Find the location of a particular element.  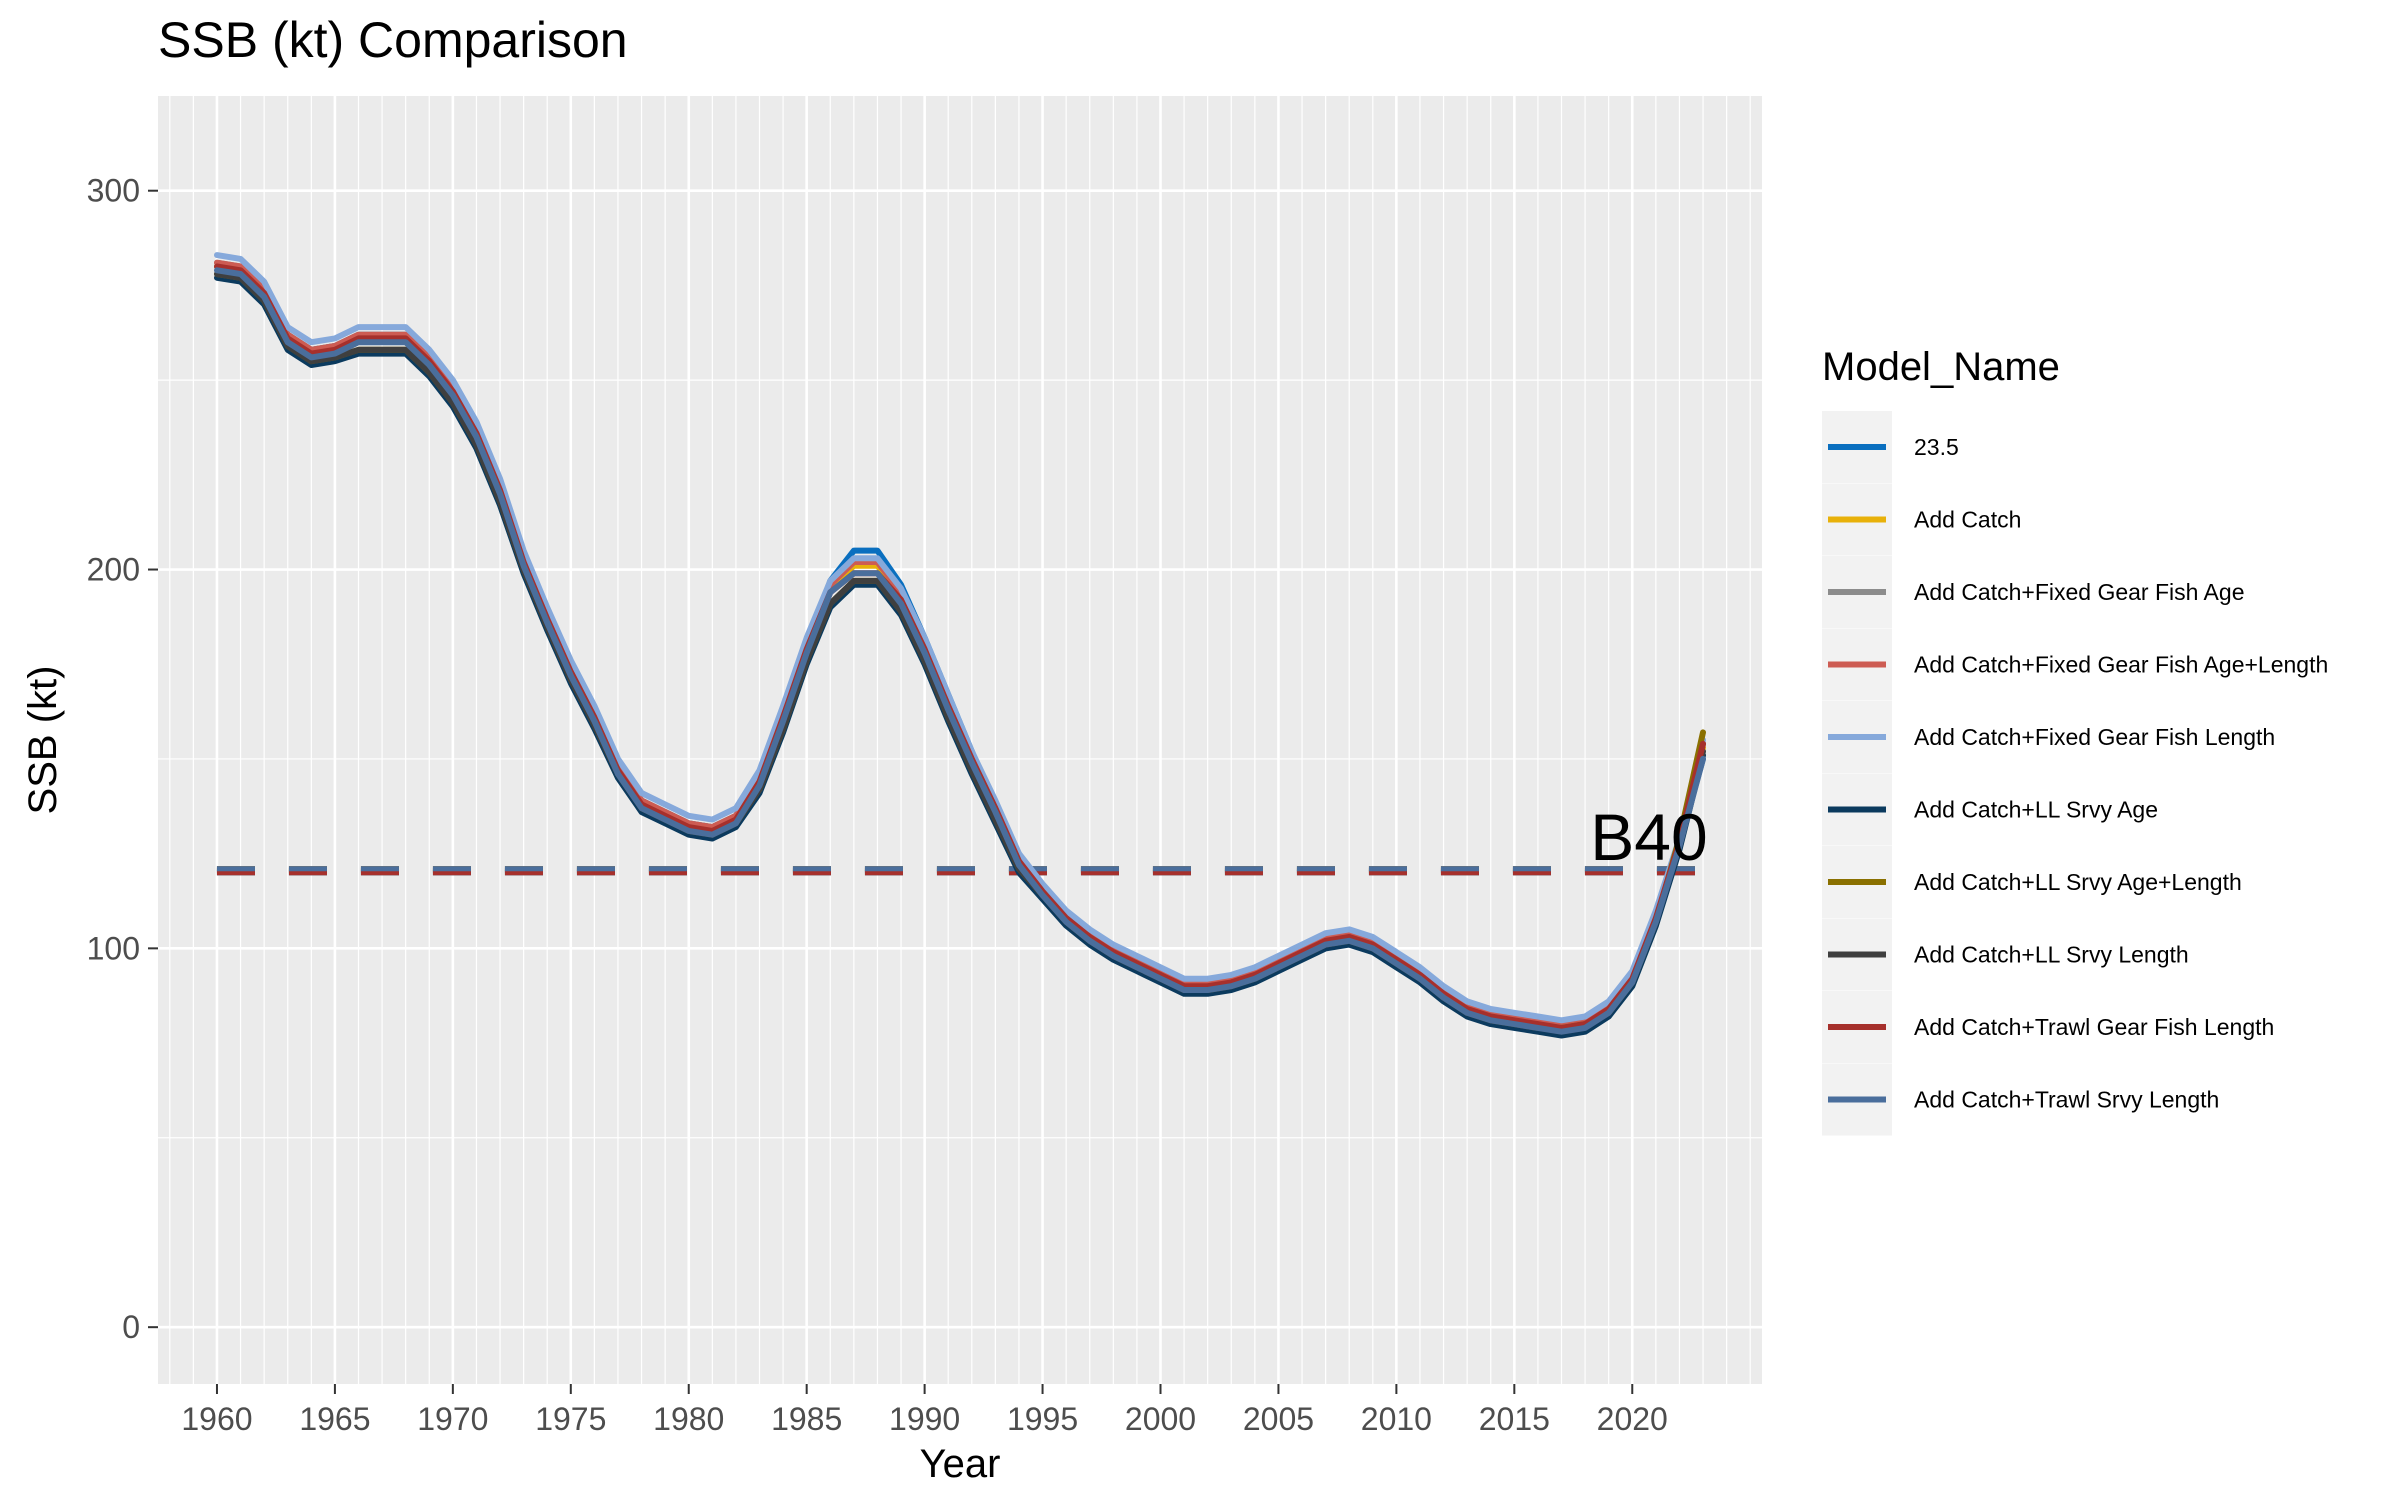

legend-label: 23.5 is located at coordinates (1936, 447).